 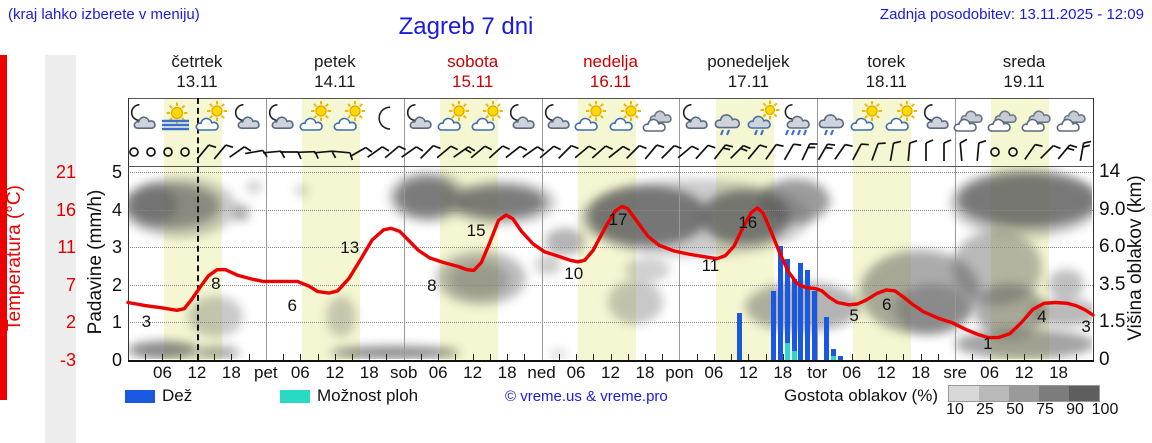 I want to click on last-updated: Zadnja posodobitev: 13.11.2025 - 12:09, so click(x=1011, y=14).